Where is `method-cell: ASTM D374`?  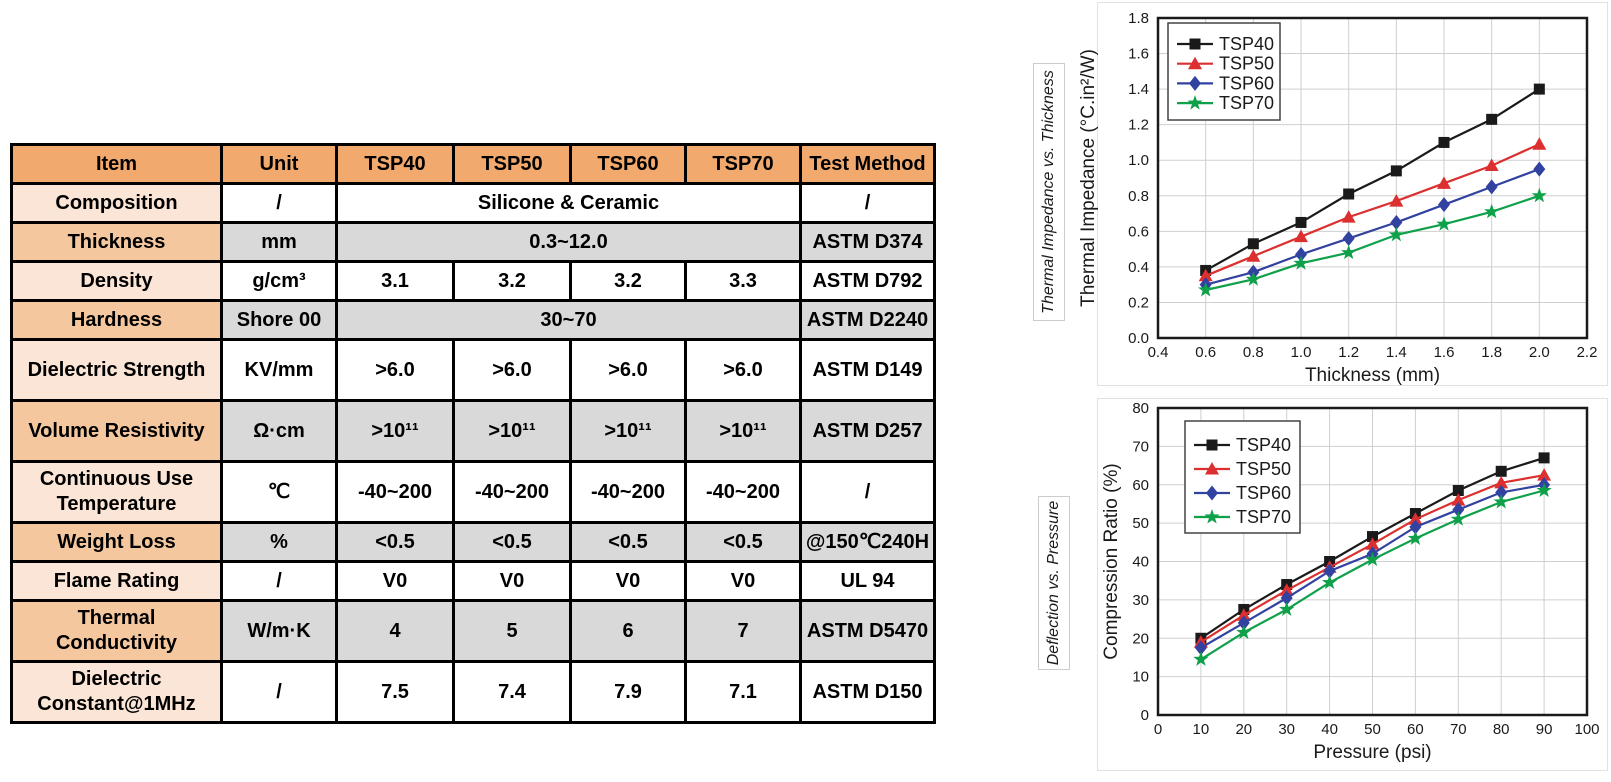
method-cell: ASTM D374 is located at coordinates (867, 242).